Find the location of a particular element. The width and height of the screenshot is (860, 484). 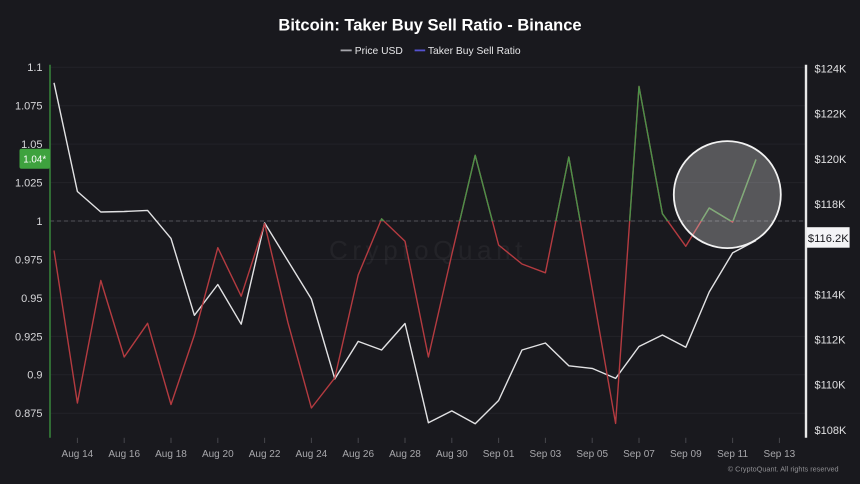

svg-text: $124K is located at coordinates (831, 70).